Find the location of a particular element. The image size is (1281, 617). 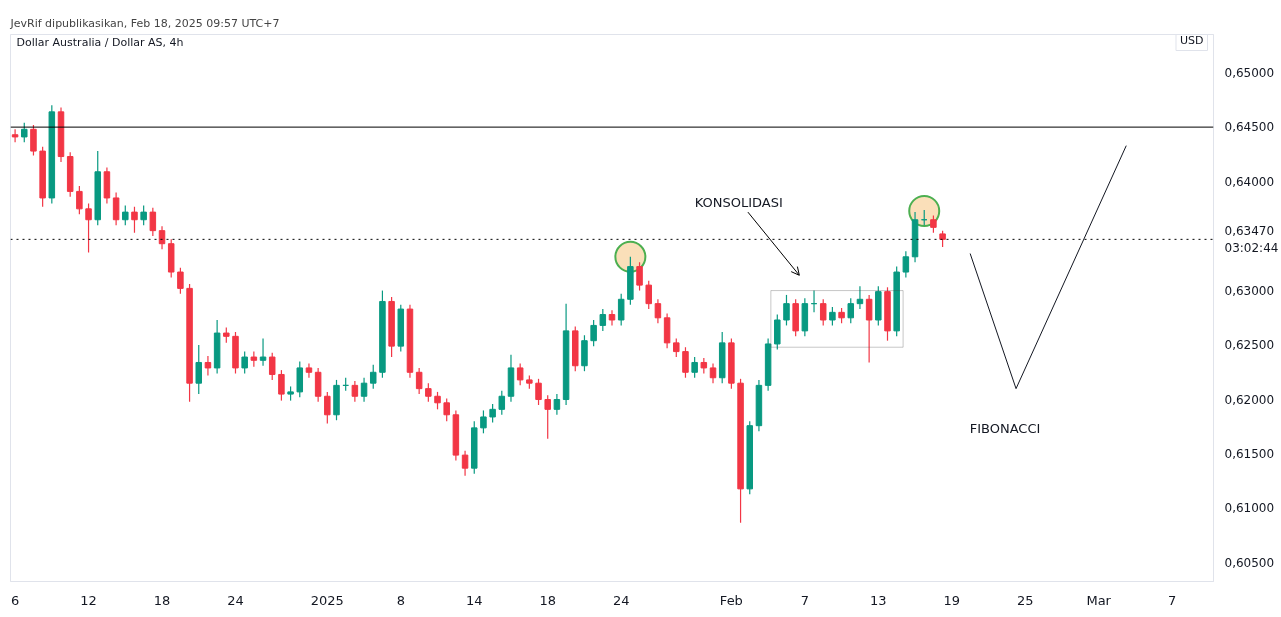

y-tick-label: 0,62000 is located at coordinates (1249, 399).